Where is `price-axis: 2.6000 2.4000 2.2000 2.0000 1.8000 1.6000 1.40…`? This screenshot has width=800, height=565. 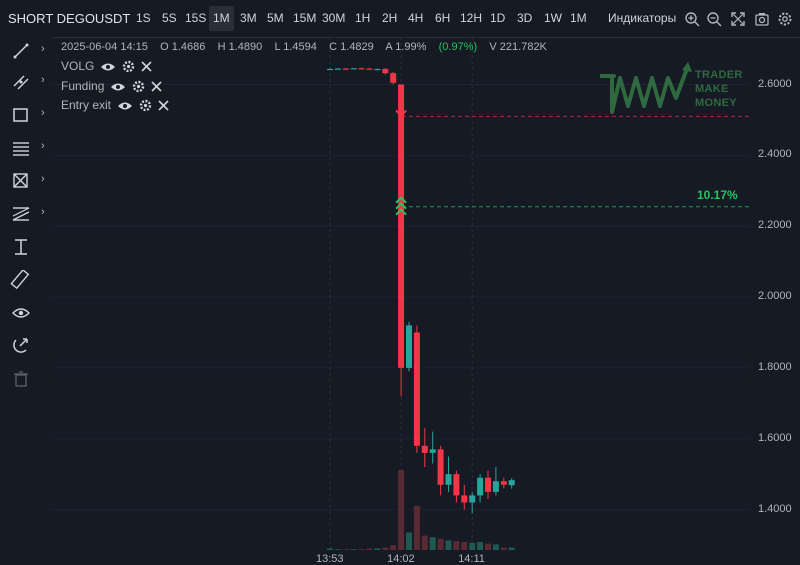
price-axis: 2.6000 2.4000 2.2000 2.0000 1.8000 1.6000 1.40… is located at coordinates (775, 293).